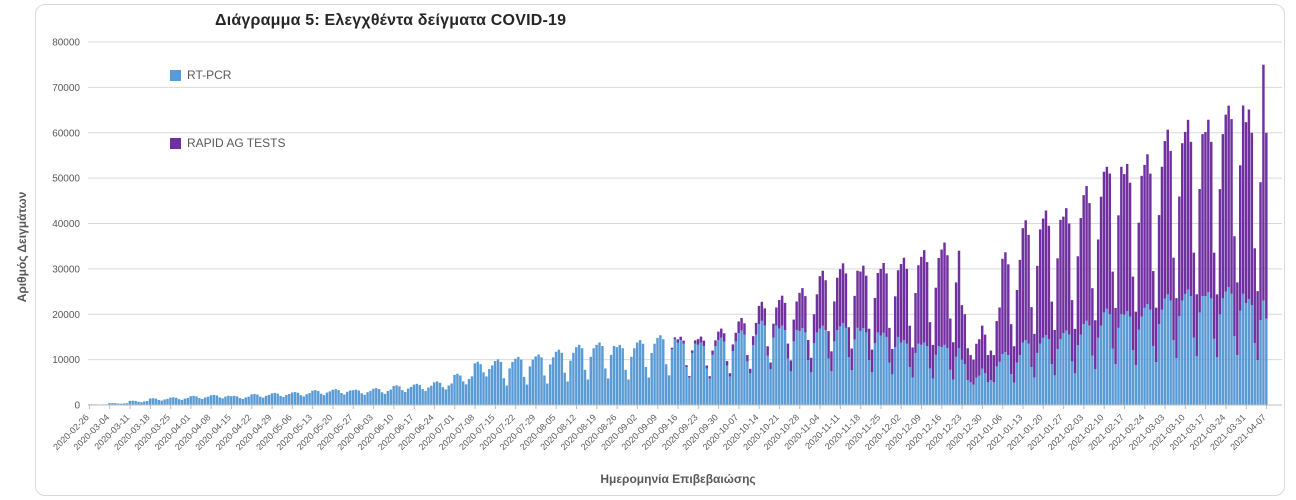  Describe the element at coordinates (236, 143) in the screenshot. I see `legend-label-rapid-ag-tests: RAPID AG TESTS` at that location.